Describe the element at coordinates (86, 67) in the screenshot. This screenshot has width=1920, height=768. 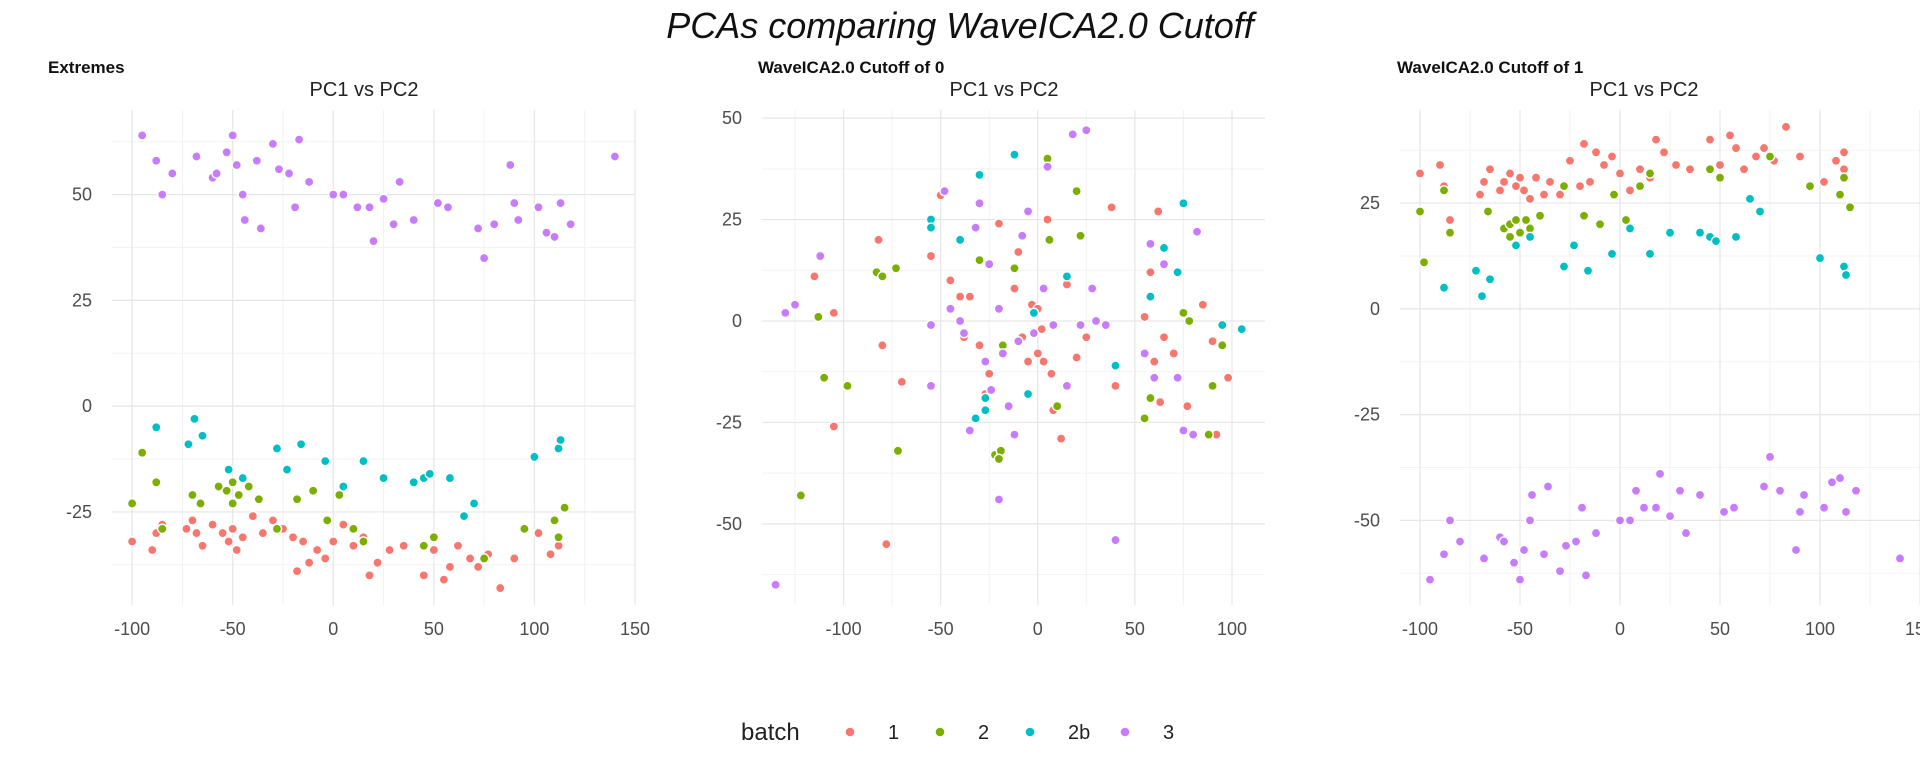
I see `panel-tag: Extremes` at that location.